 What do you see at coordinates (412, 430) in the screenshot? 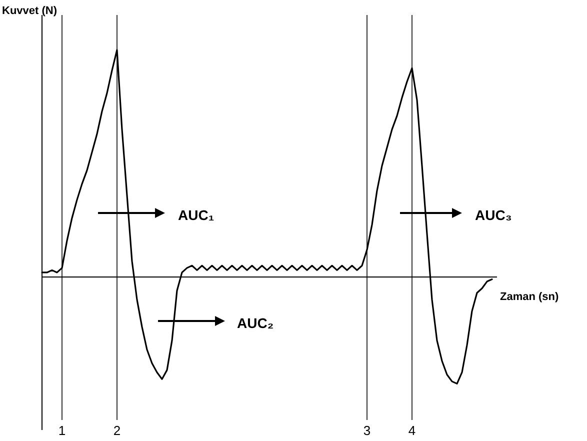
I see `x-tick-label: 4` at bounding box center [412, 430].